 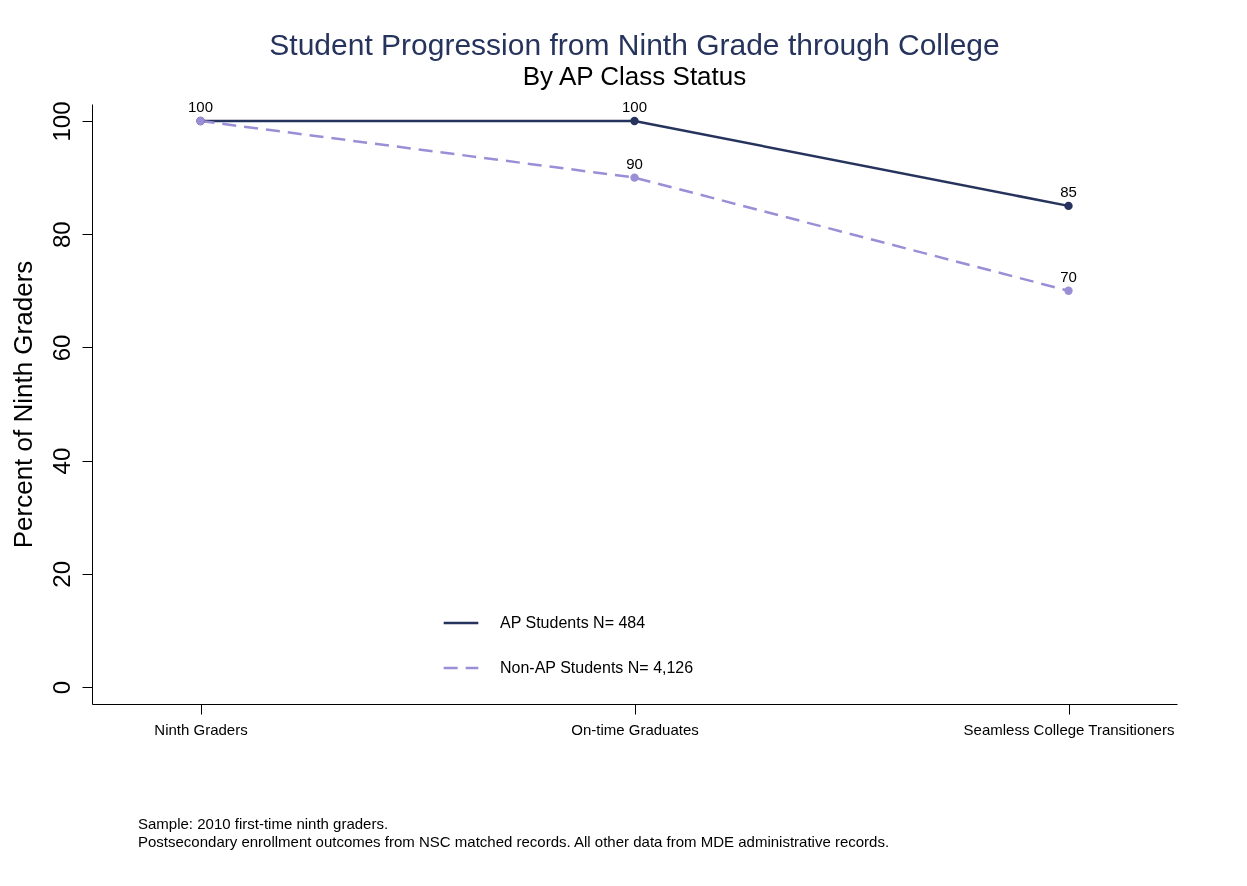 I want to click on data-label: 90, so click(x=634, y=163).